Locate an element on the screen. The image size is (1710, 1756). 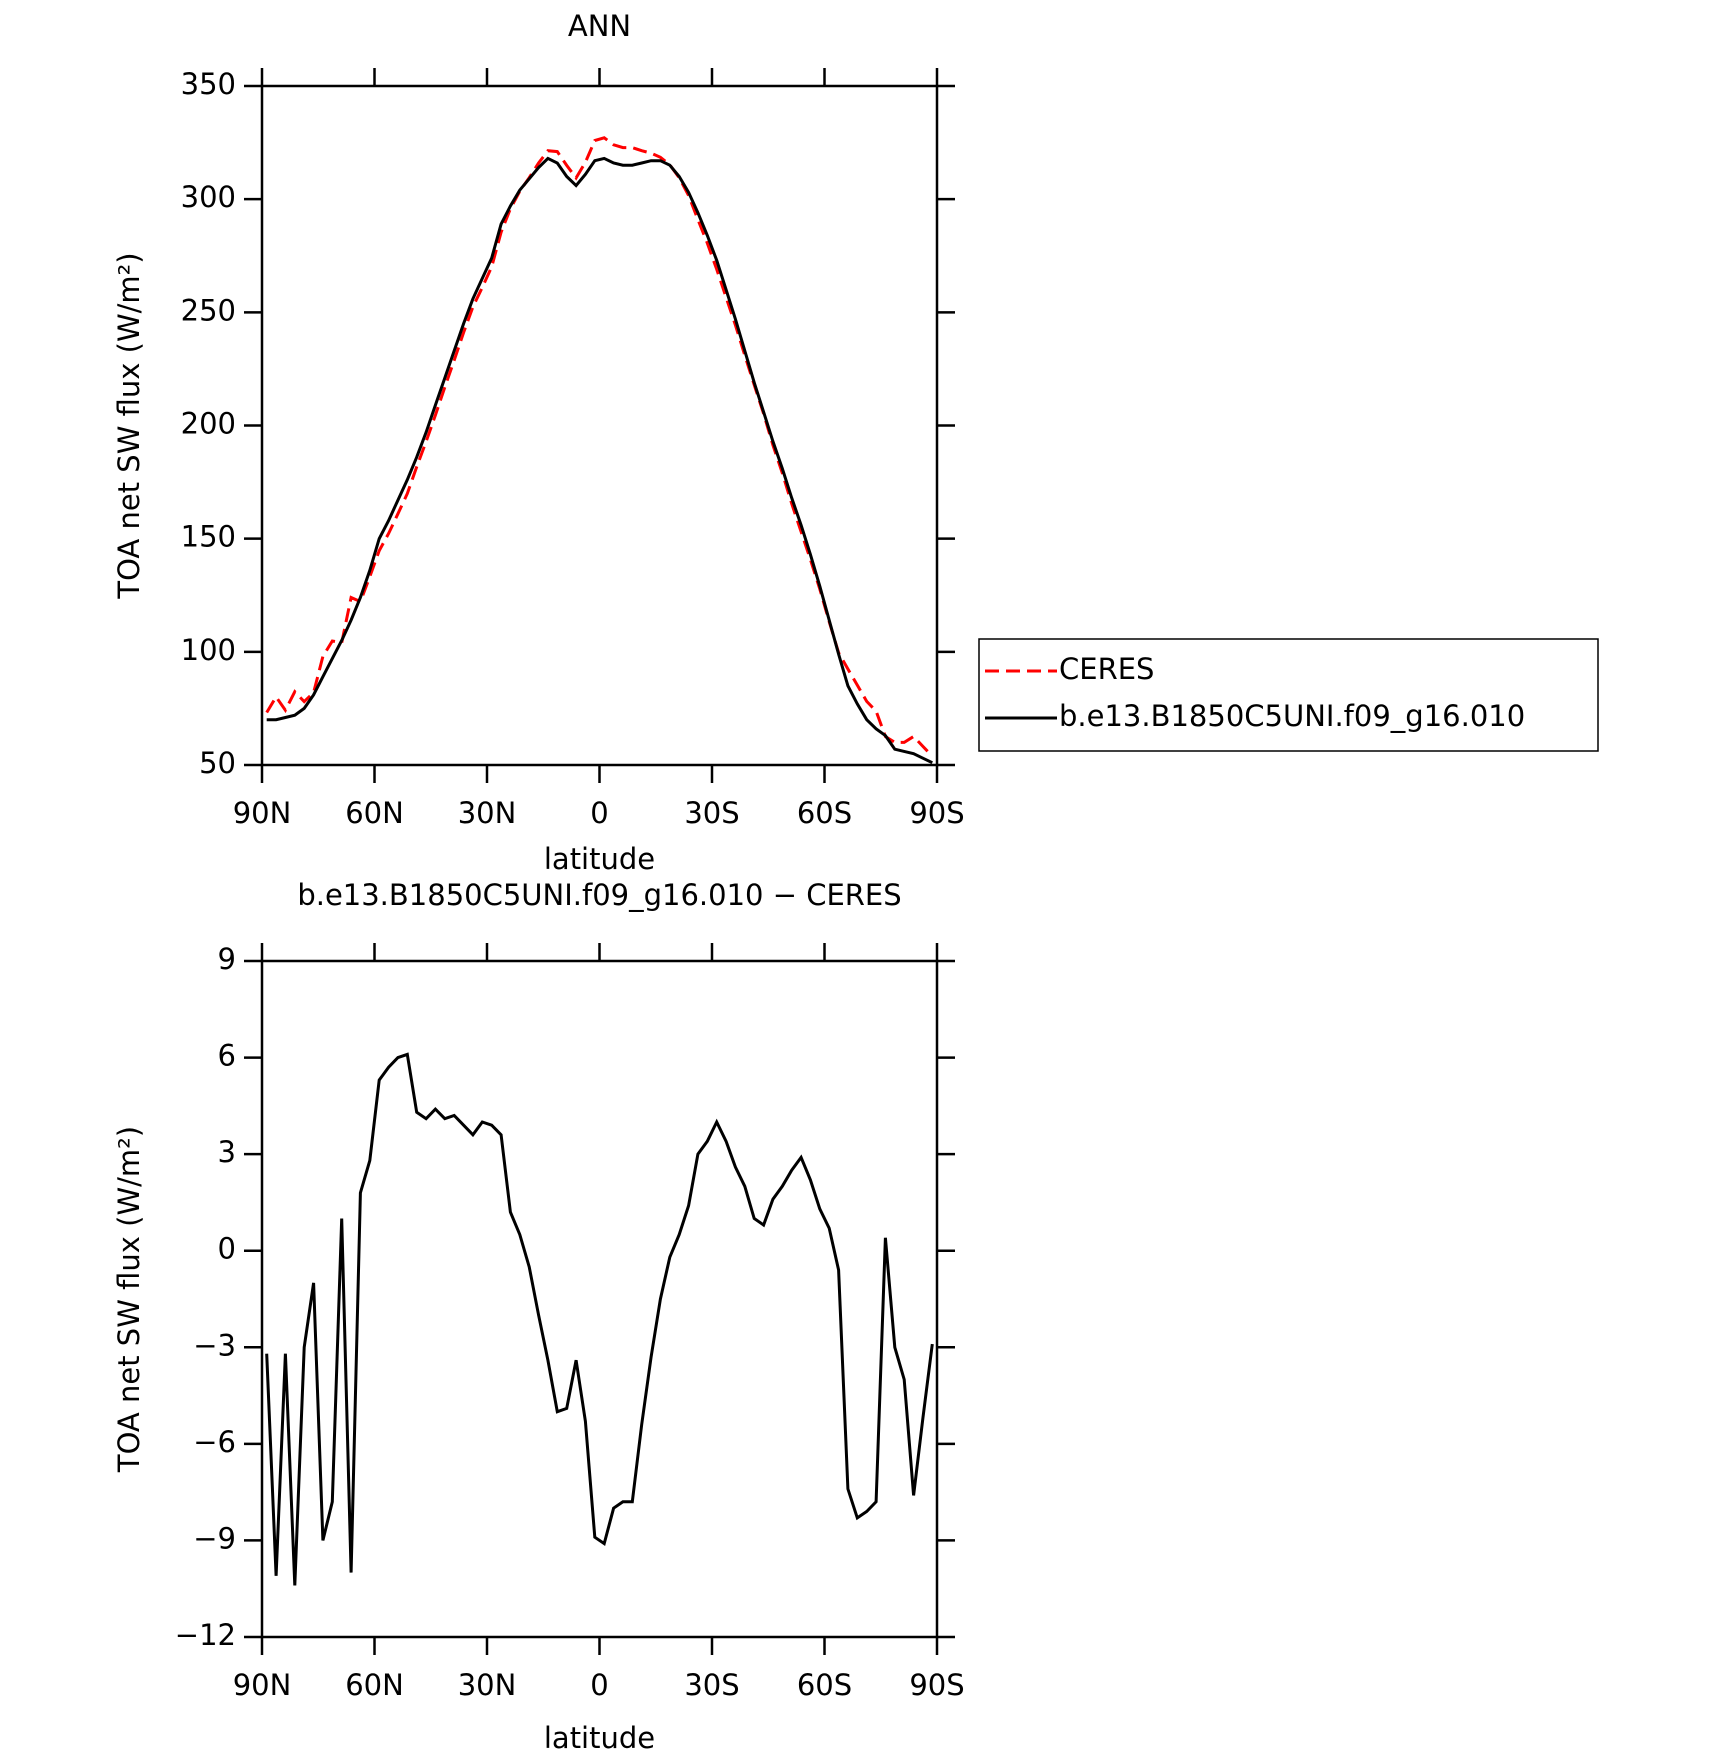
y-tick-label: 6 is located at coordinates (227, 1056).